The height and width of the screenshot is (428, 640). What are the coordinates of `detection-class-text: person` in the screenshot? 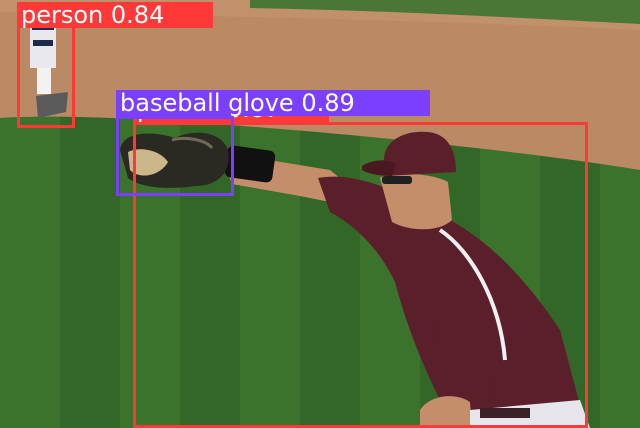 It's located at (62, 15).